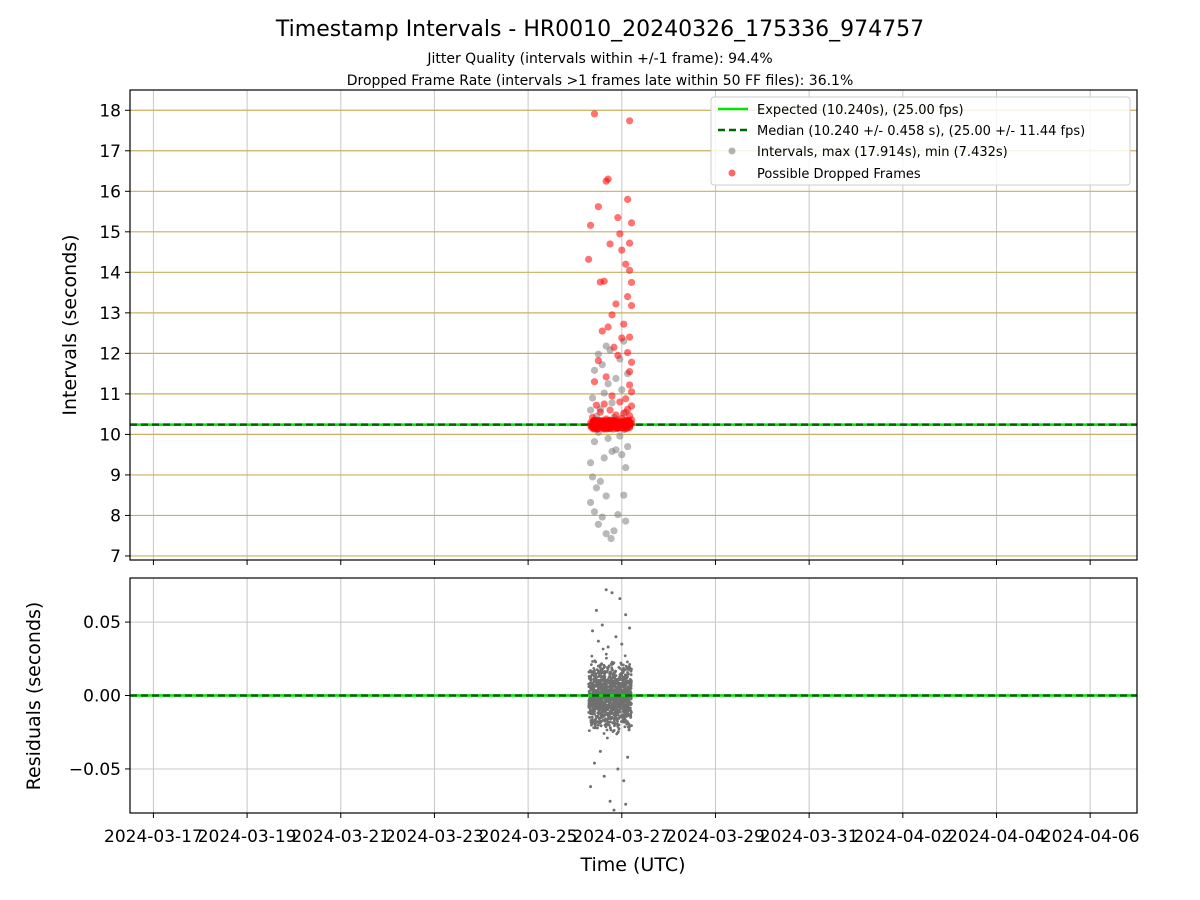  I want to click on intervals-y-tick-label: 17, so click(110, 152).